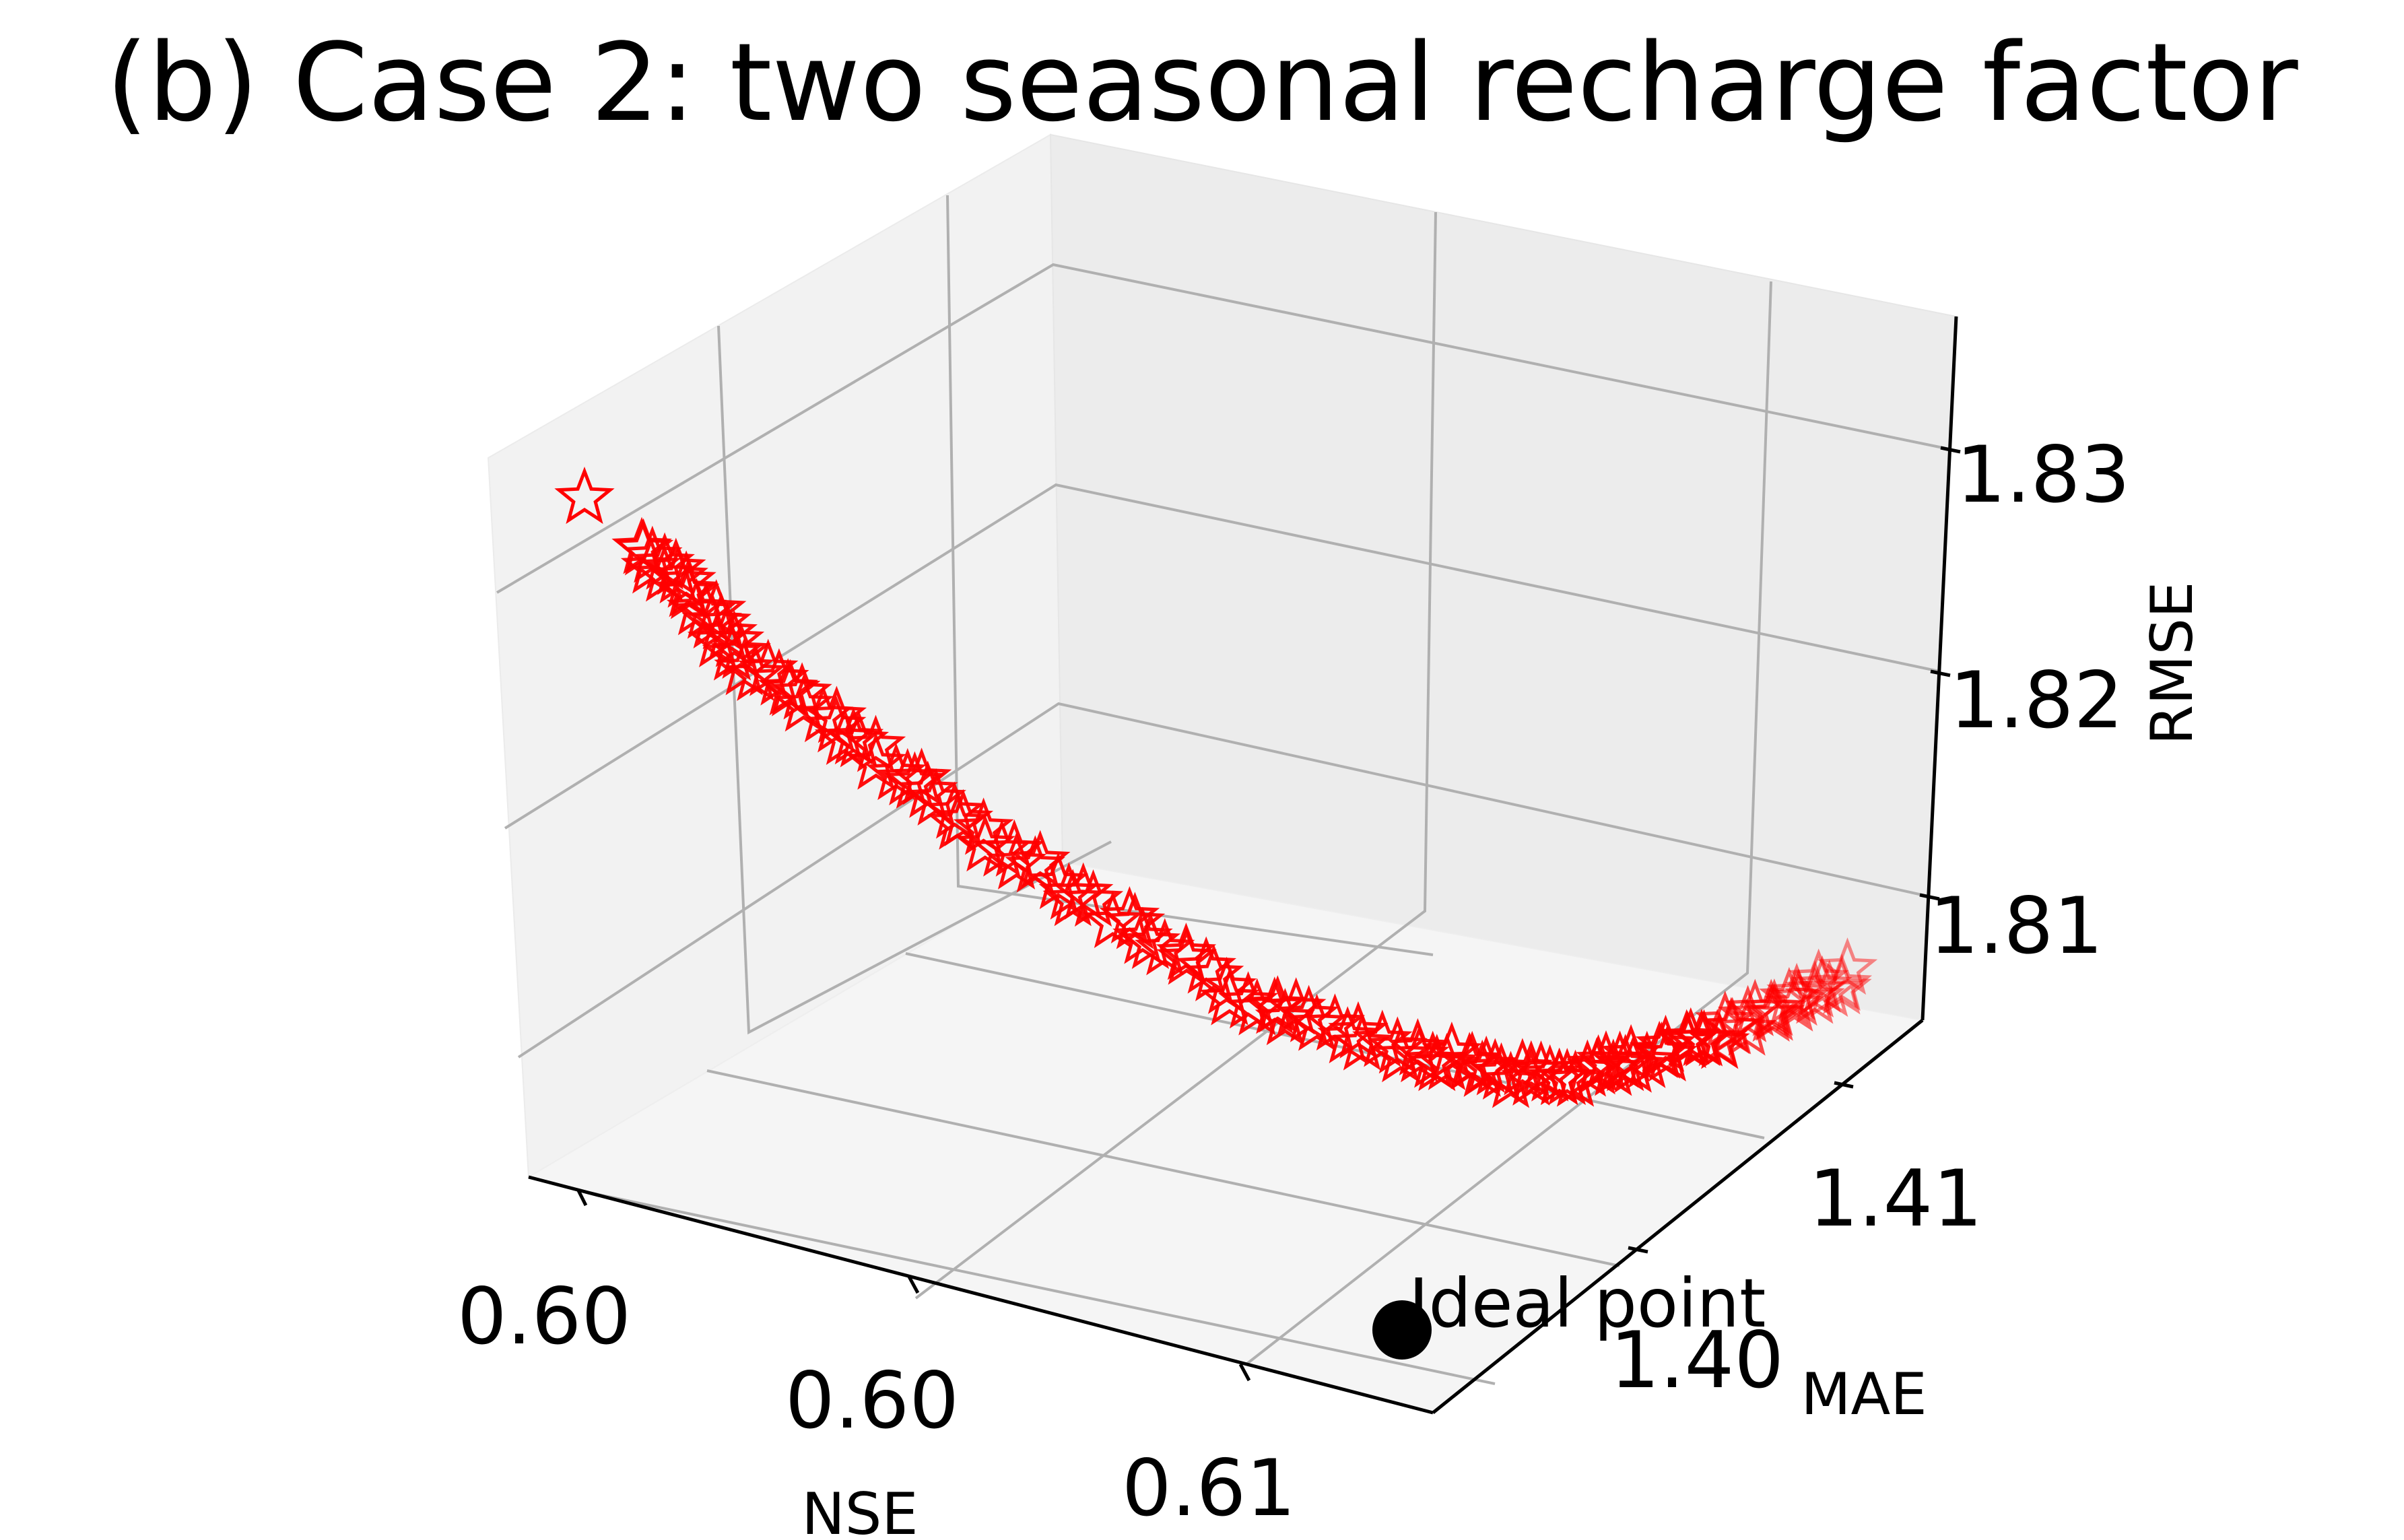 This screenshot has width=2404, height=1540. What do you see at coordinates (2036, 700) in the screenshot?
I see `z-tick-label: 1.82` at bounding box center [2036, 700].